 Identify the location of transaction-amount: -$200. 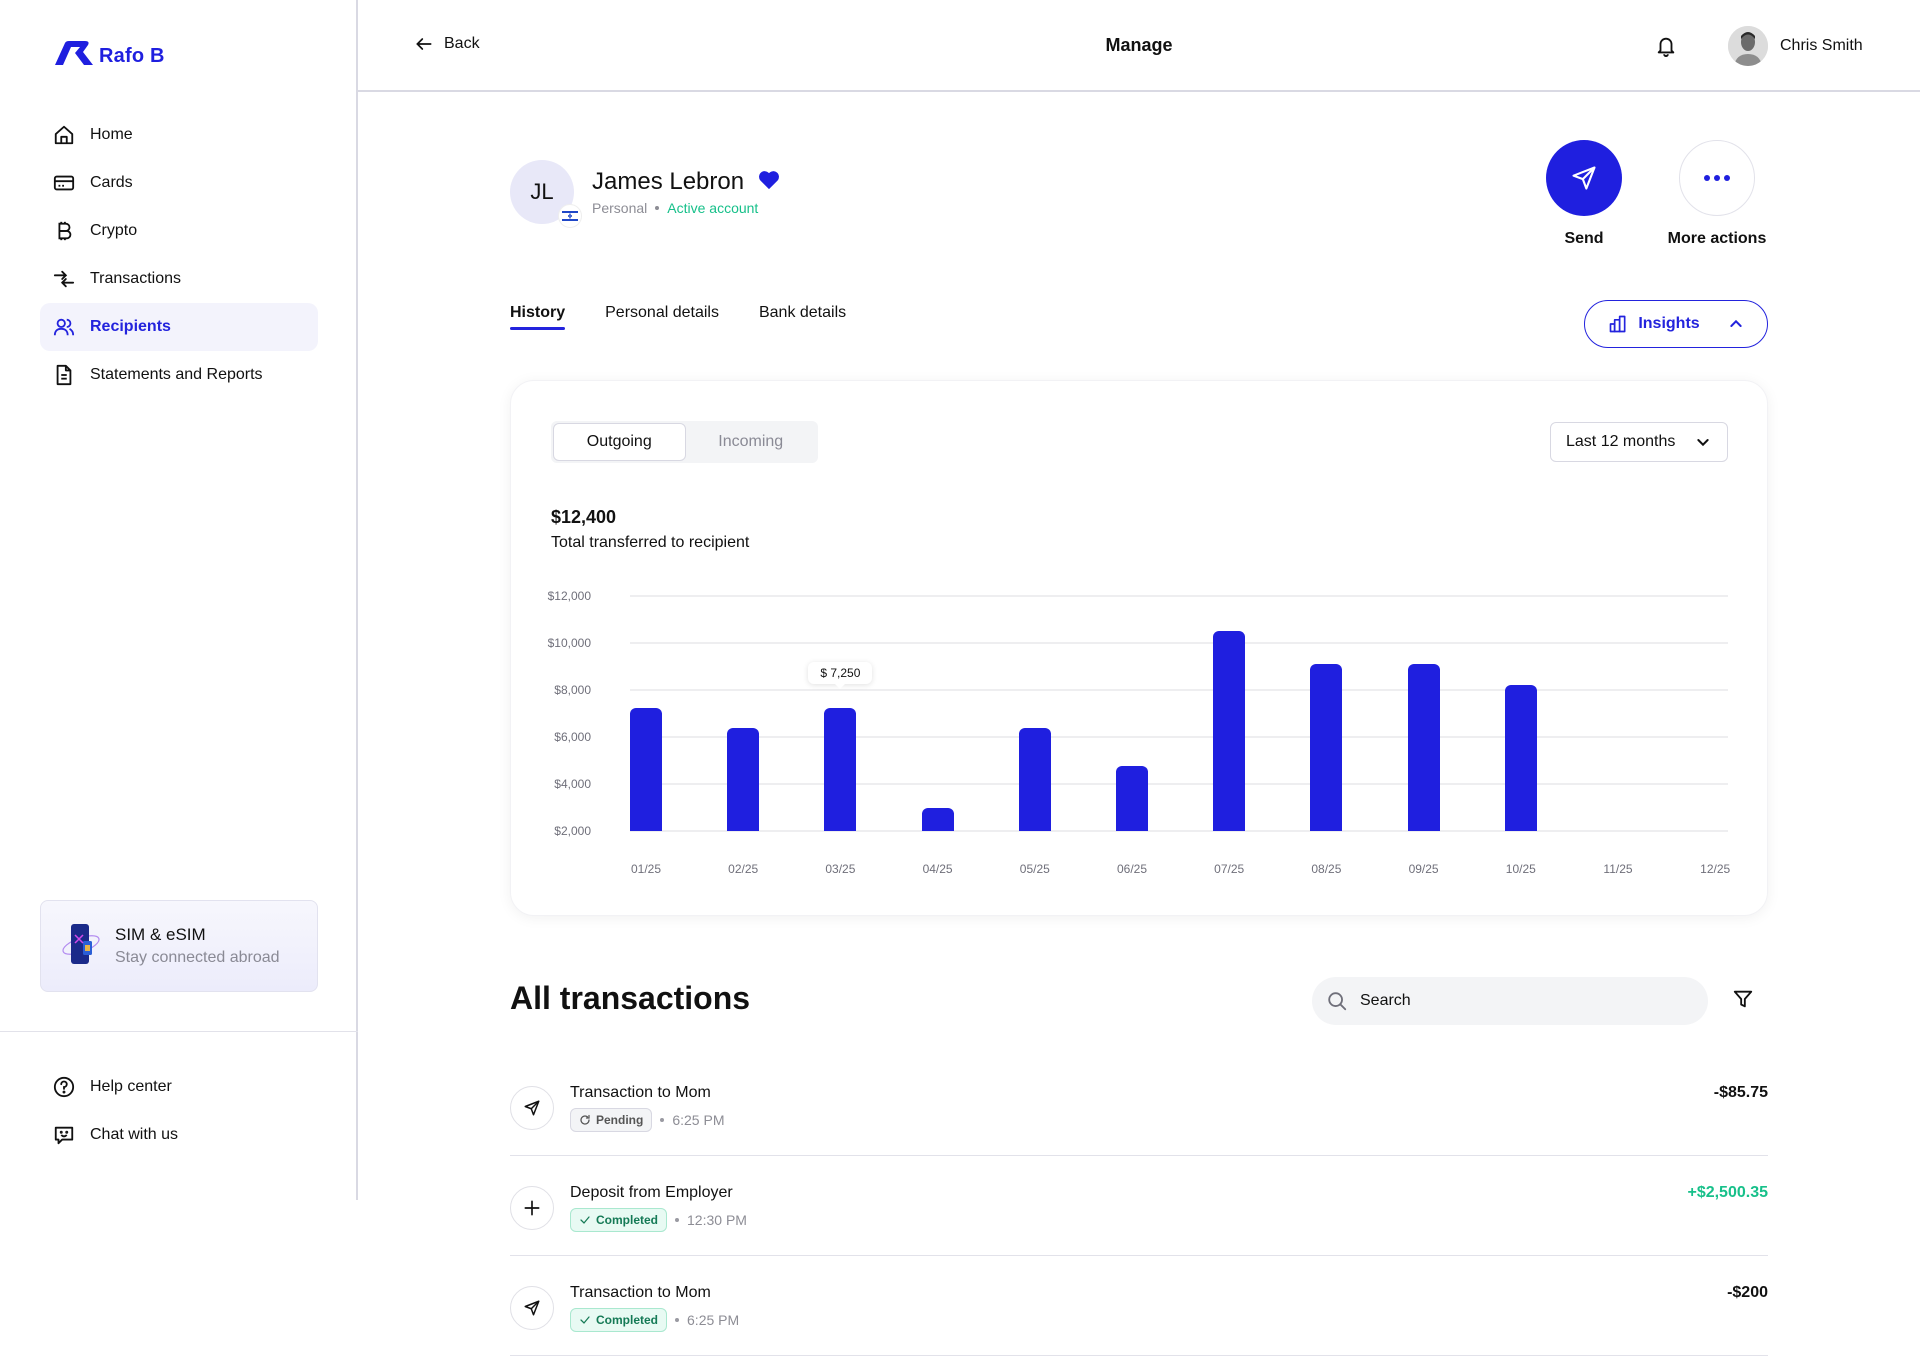
(1747, 1292).